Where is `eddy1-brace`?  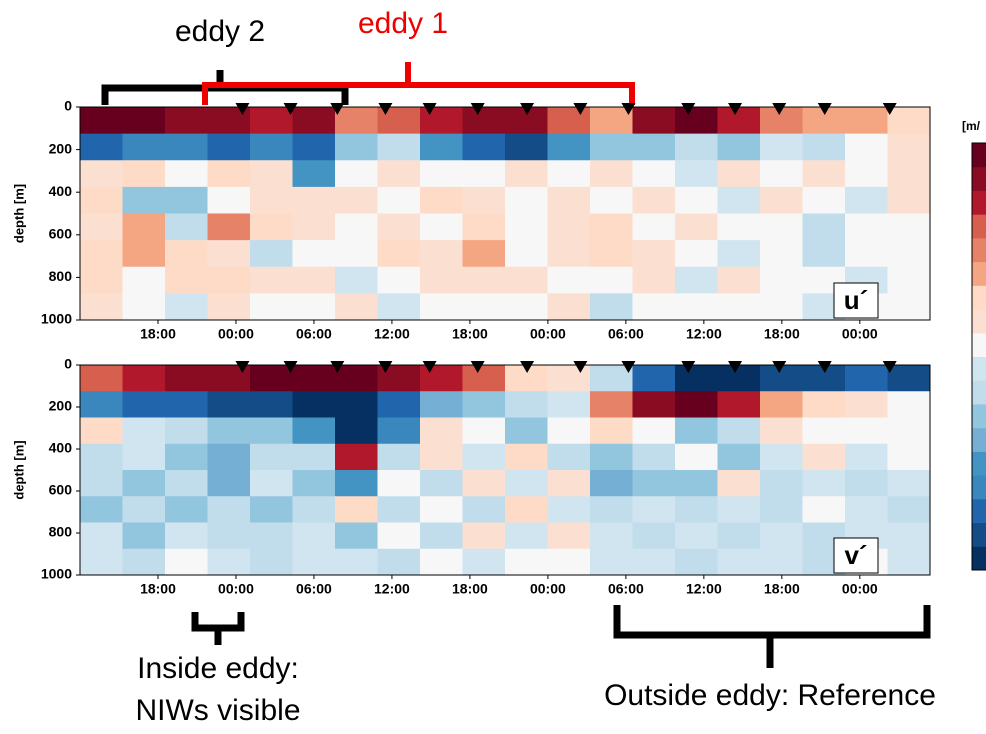 eddy1-brace is located at coordinates (418, 83).